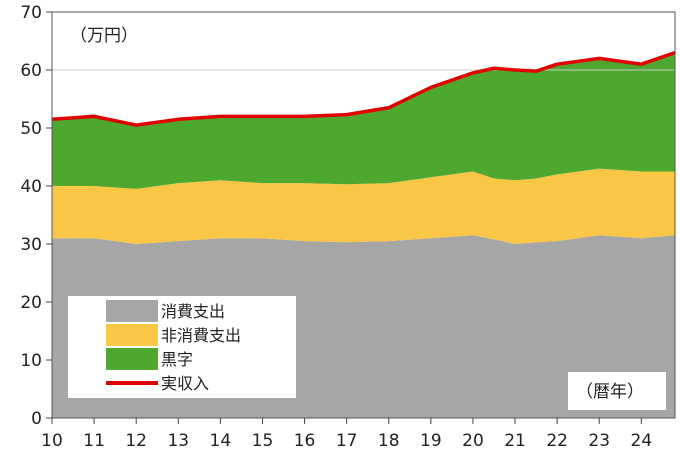 Image resolution: width=680 pixels, height=459 pixels. Describe the element at coordinates (136, 441) in the screenshot. I see `x-tick-label: 12` at that location.